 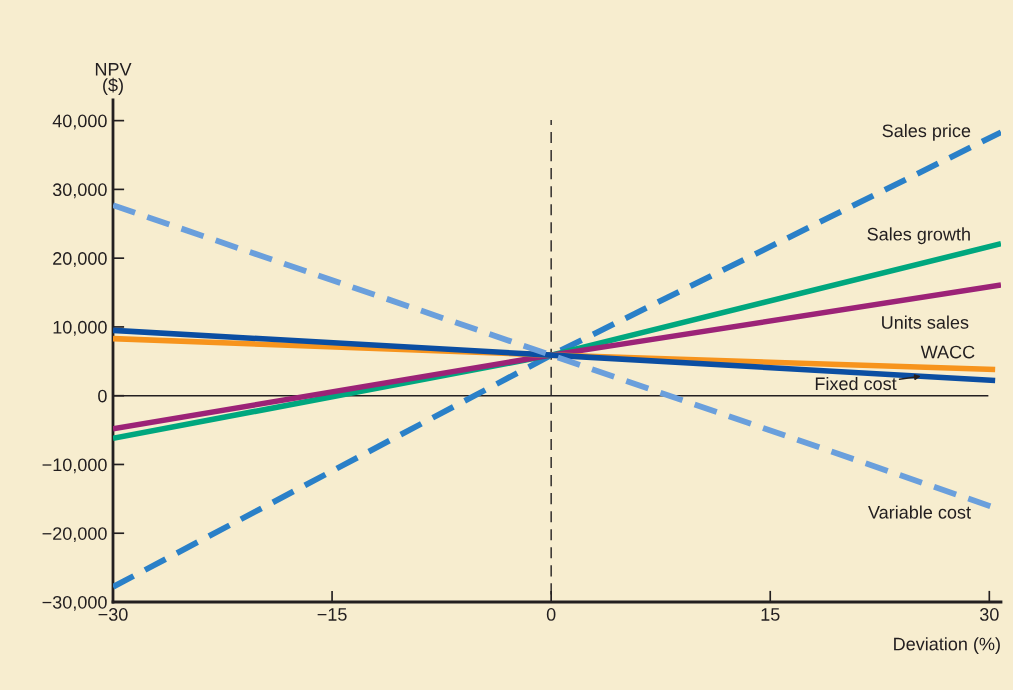 I want to click on y-tick-label: −10,000, so click(x=74, y=466).